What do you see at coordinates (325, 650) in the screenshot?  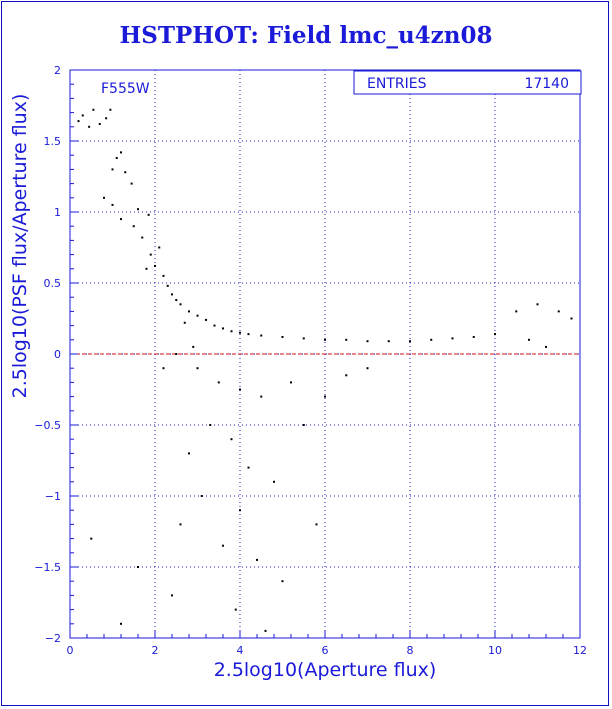 I see `x-tick-label: 6` at bounding box center [325, 650].